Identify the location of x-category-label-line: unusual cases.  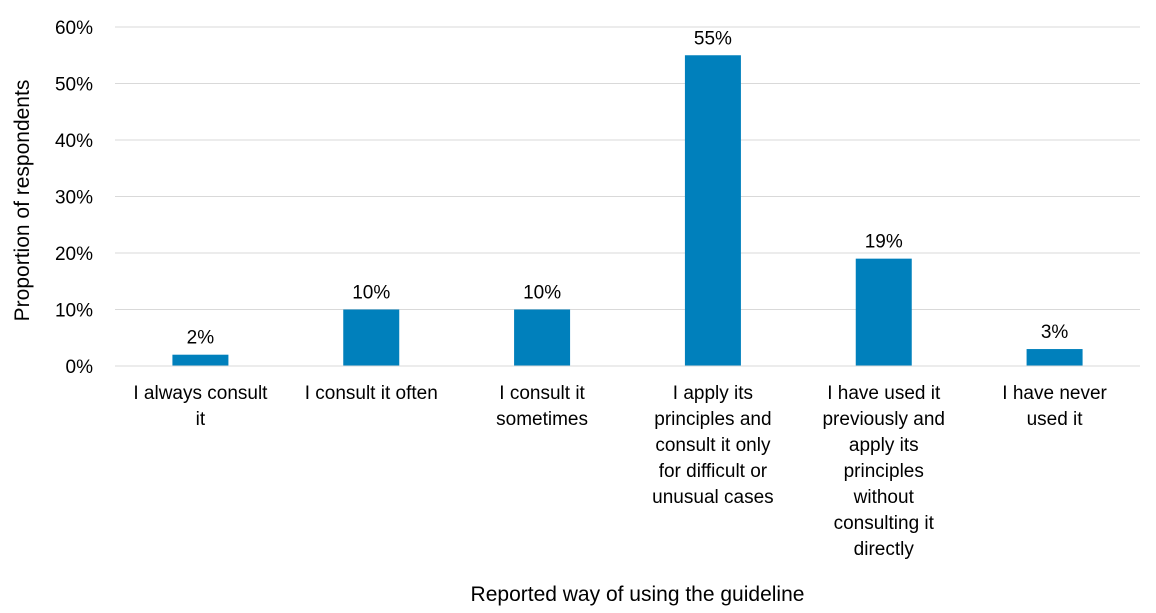
(712, 497).